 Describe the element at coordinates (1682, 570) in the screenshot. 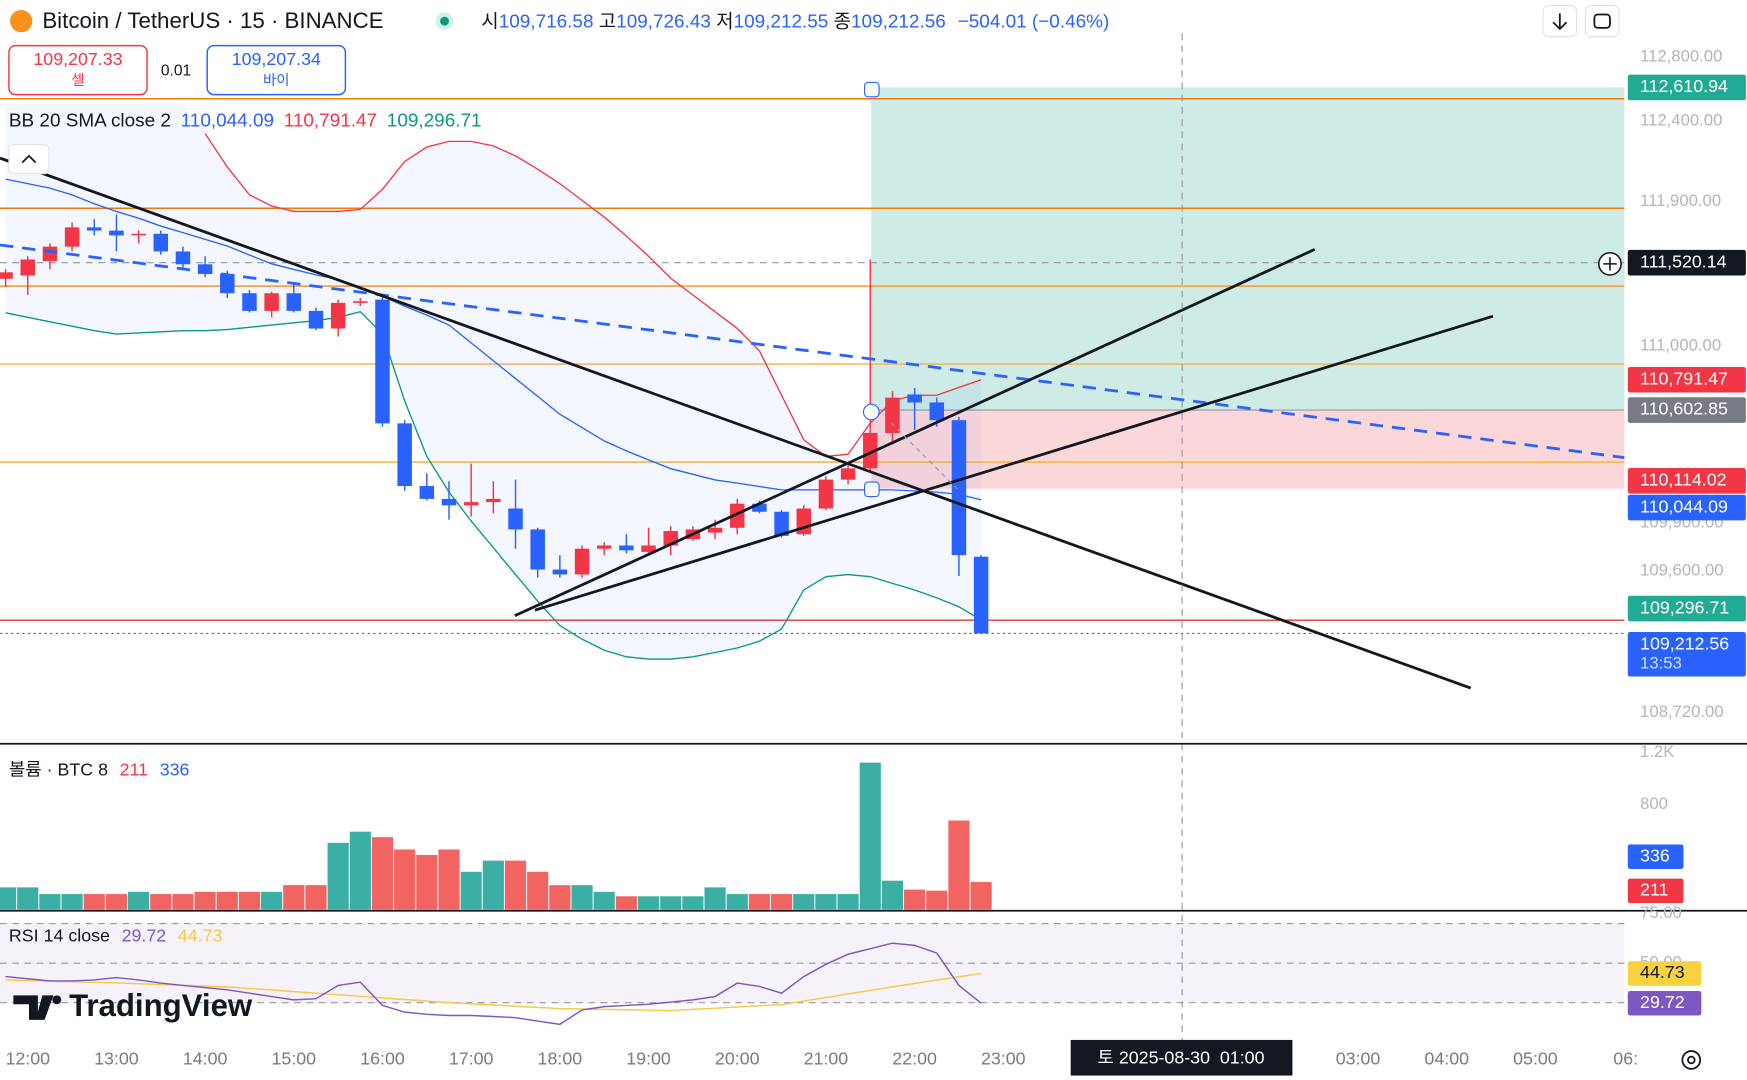

I see `y-tick-label: 109,600.00` at that location.